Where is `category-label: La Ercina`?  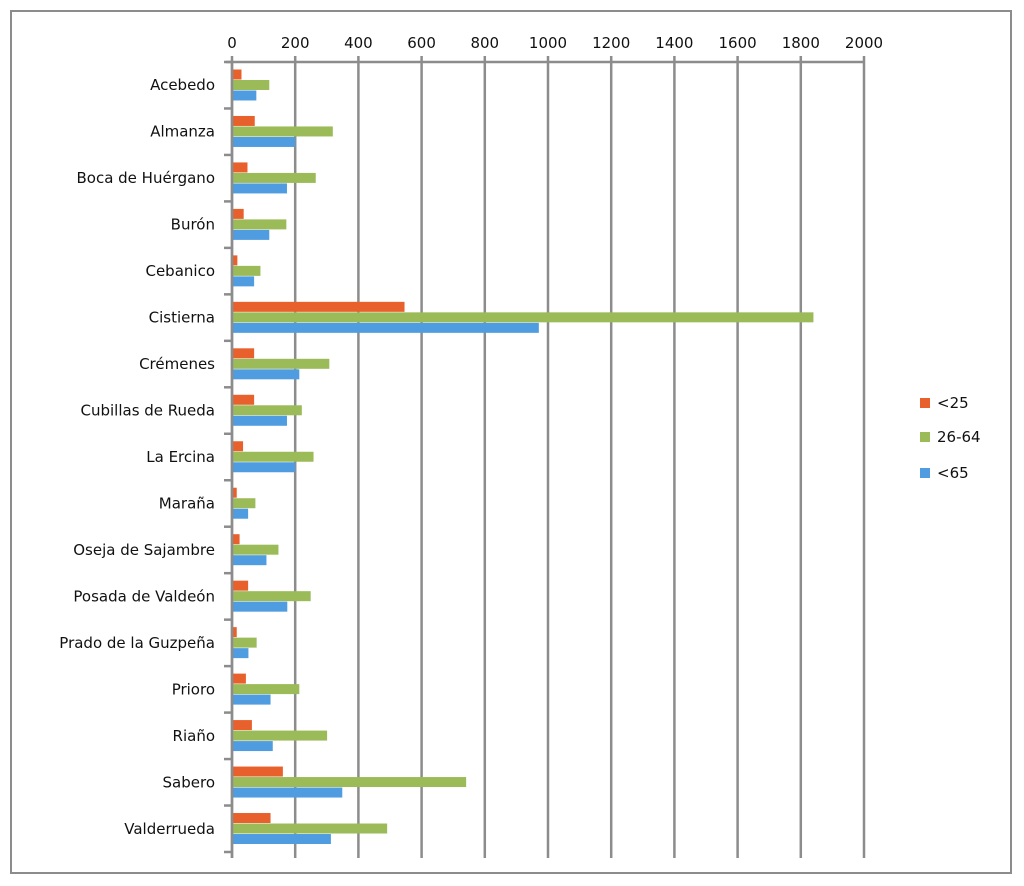
category-label: La Ercina is located at coordinates (180, 457).